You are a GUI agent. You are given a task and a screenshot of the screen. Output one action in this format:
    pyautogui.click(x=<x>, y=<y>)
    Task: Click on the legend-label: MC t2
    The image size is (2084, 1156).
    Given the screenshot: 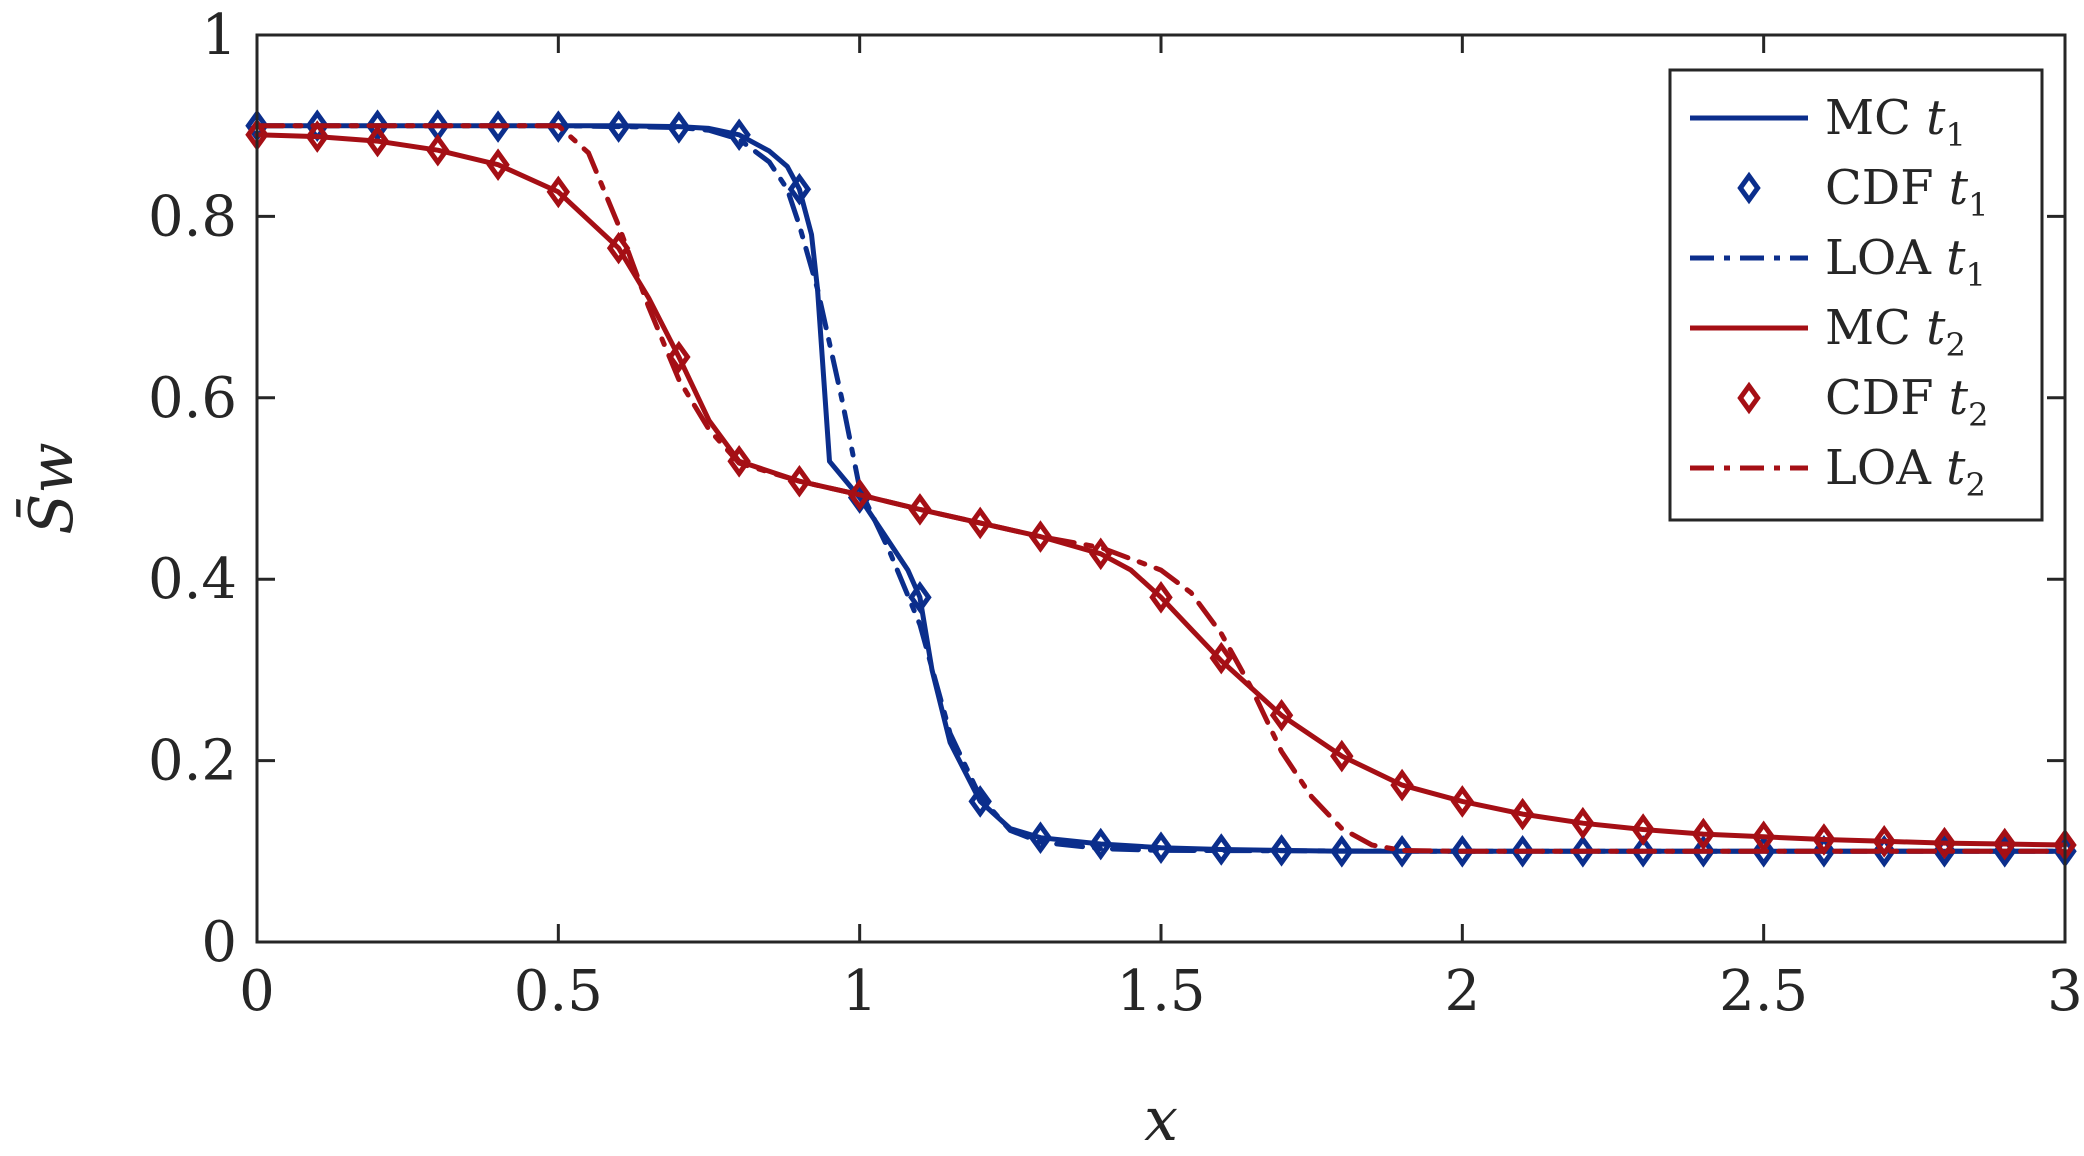 What is the action you would take?
    pyautogui.click(x=1895, y=332)
    